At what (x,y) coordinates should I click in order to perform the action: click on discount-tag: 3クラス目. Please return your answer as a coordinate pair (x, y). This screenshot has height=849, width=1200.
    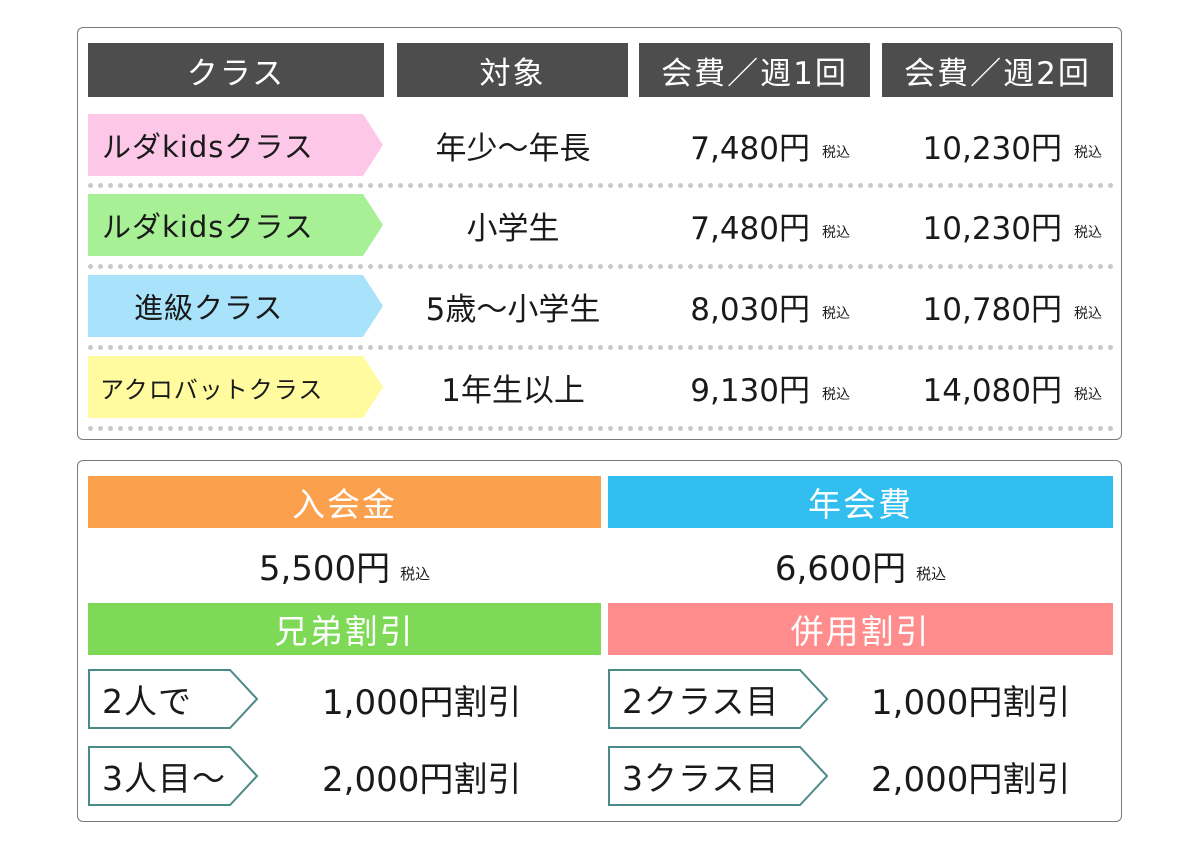
    Looking at the image, I should click on (719, 776).